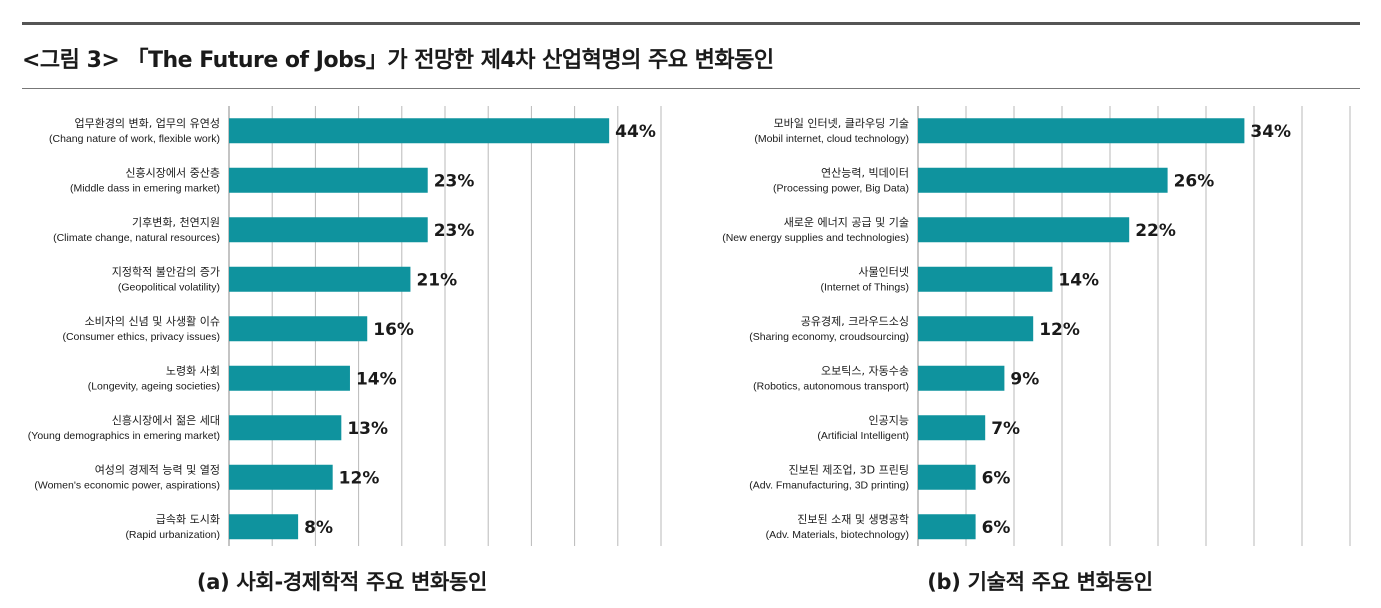 The height and width of the screenshot is (608, 1381). I want to click on chart-b-category-sublabel: (New energy supplies and technologies), so click(815, 238).